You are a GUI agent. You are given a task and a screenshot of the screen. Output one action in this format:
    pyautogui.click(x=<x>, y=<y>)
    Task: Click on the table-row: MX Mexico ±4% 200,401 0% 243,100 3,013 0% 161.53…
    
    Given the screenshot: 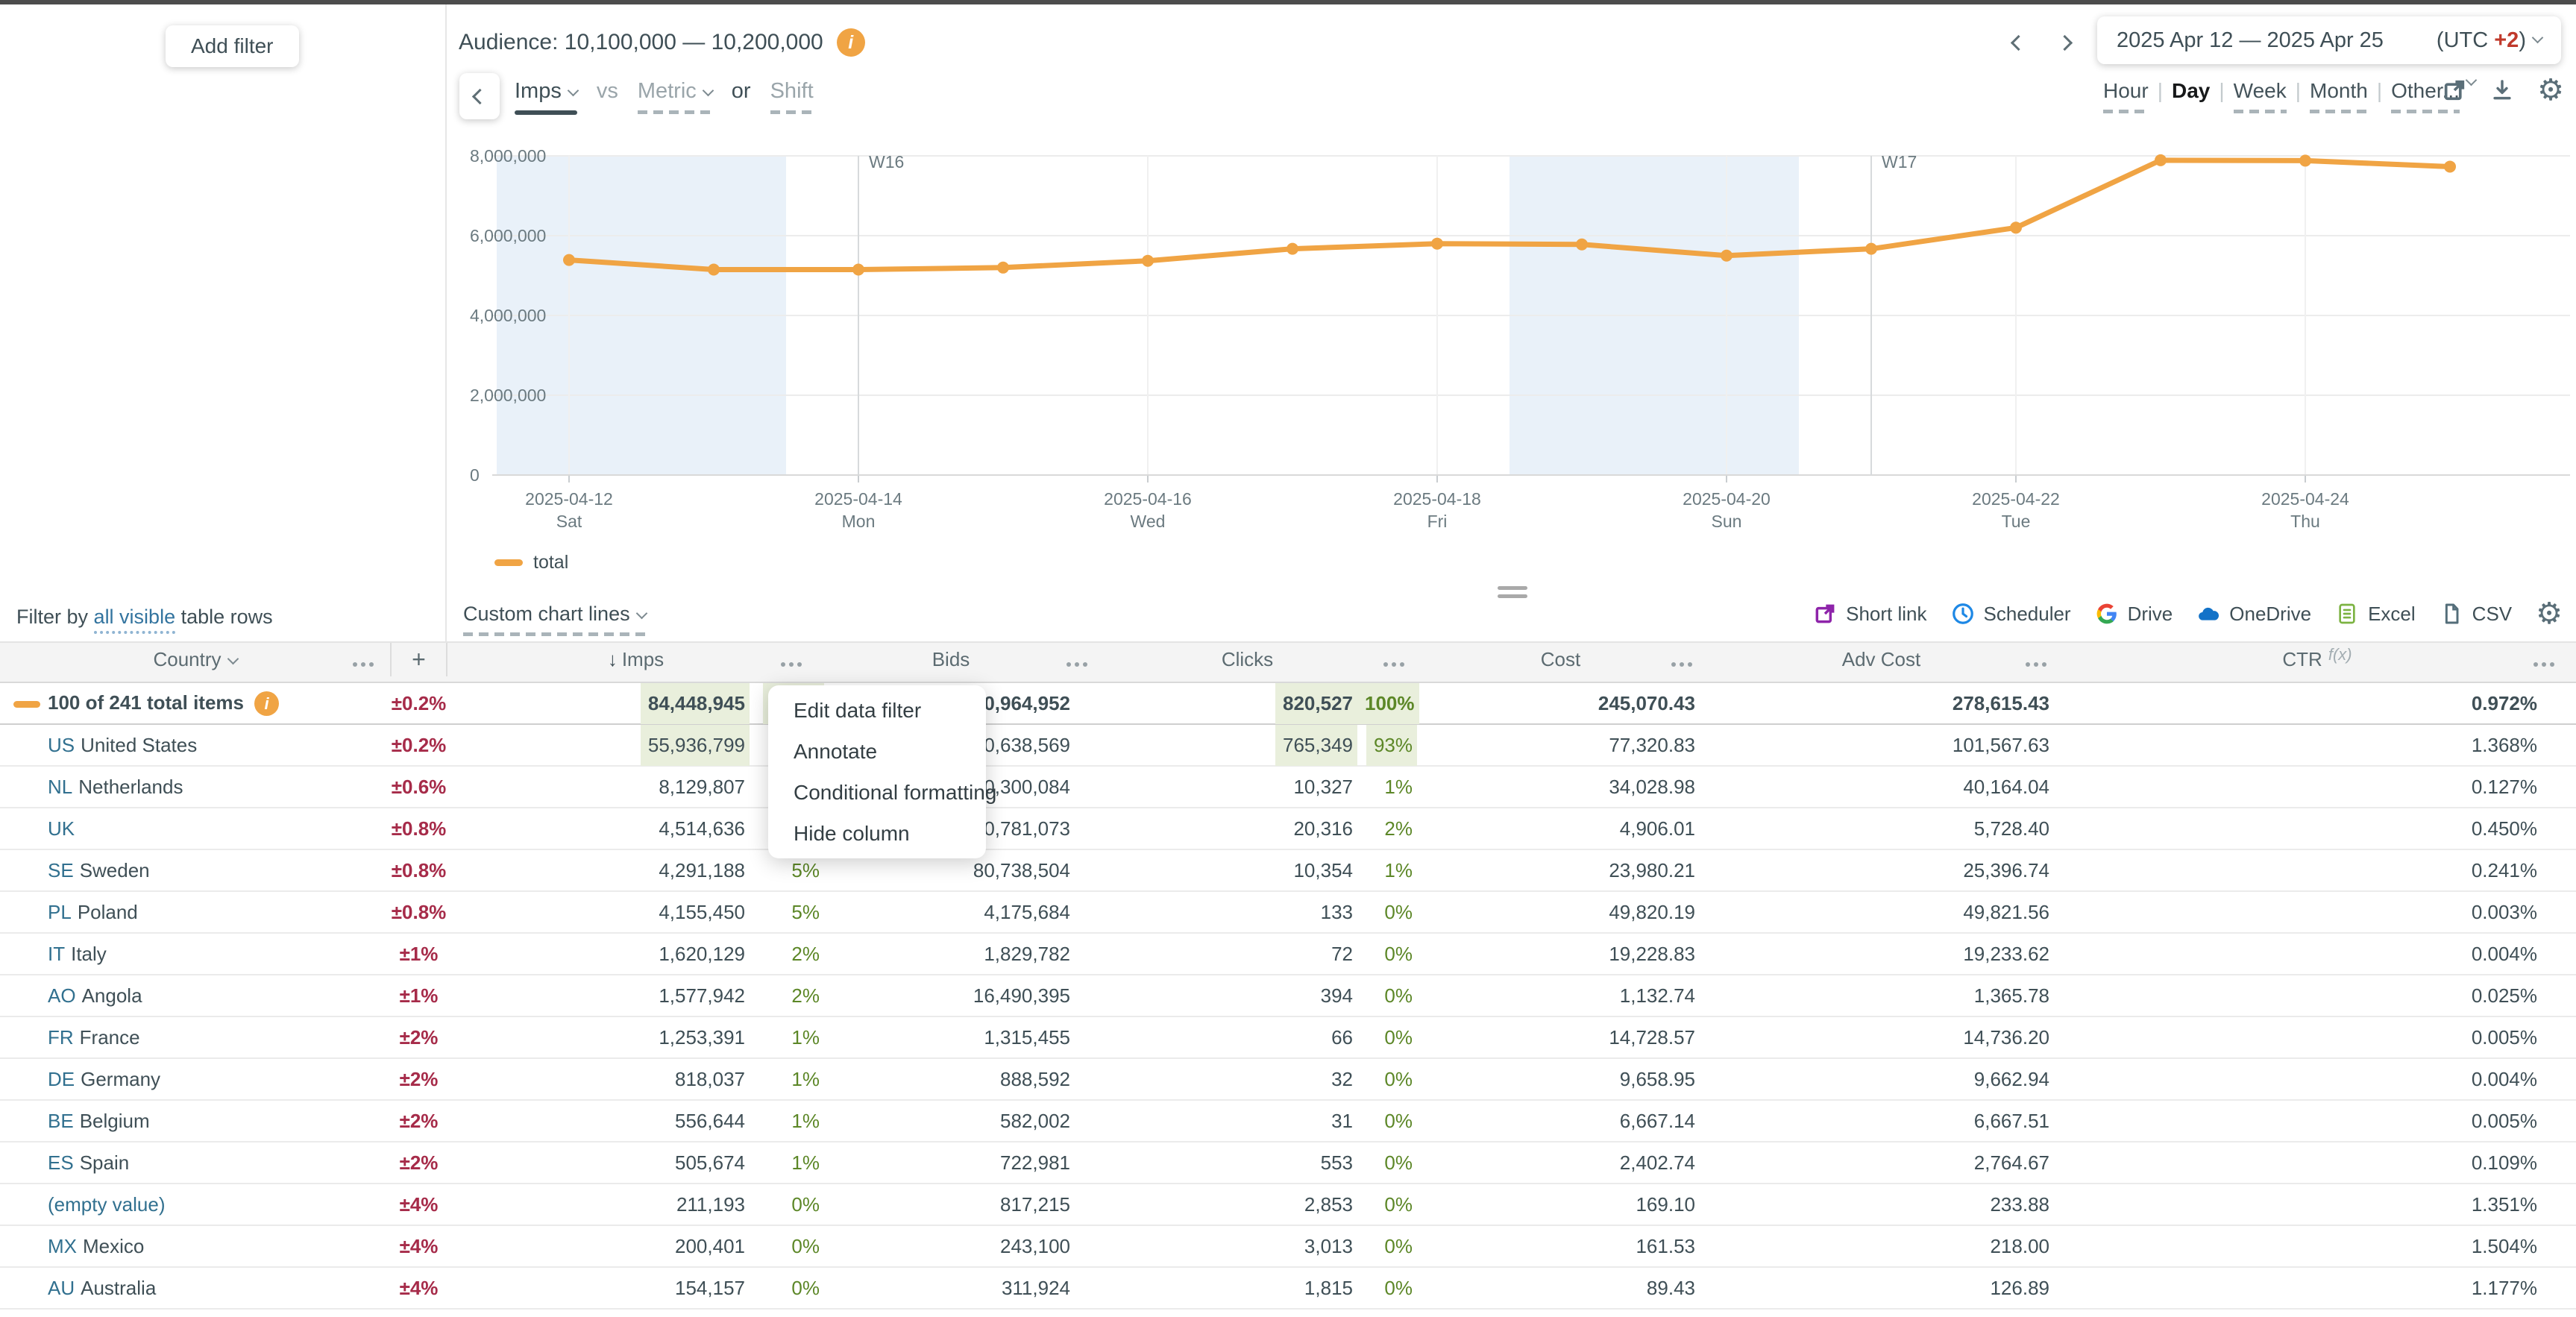 What is the action you would take?
    pyautogui.click(x=1288, y=1247)
    